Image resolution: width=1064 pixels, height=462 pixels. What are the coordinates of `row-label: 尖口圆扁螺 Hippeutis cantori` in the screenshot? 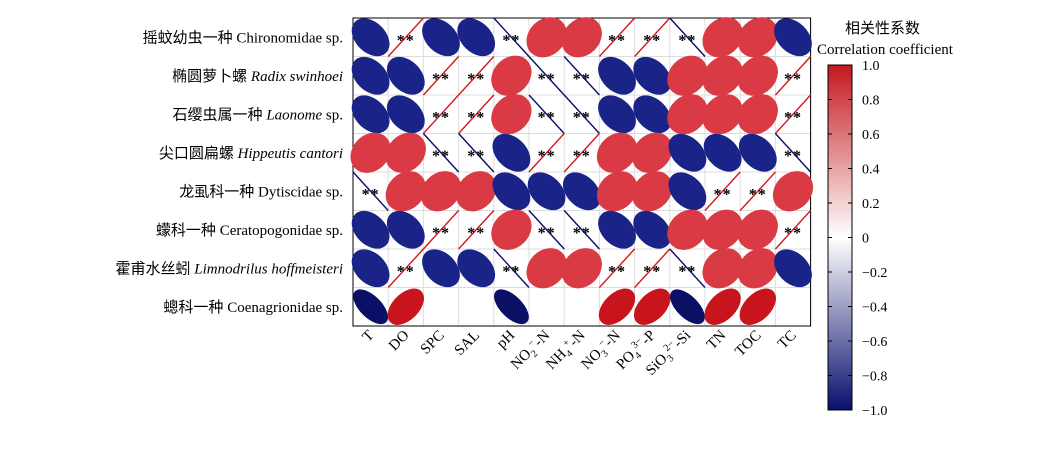 It's located at (251, 153).